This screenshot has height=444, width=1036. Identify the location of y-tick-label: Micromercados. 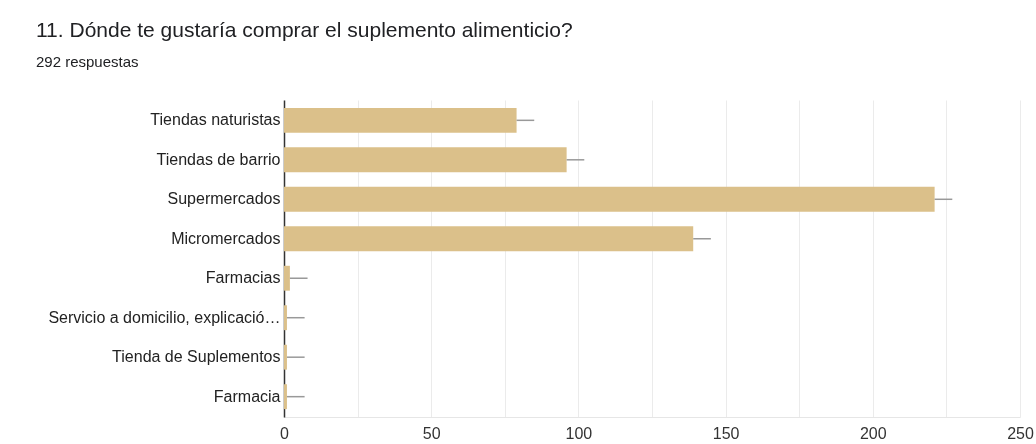
(226, 238).